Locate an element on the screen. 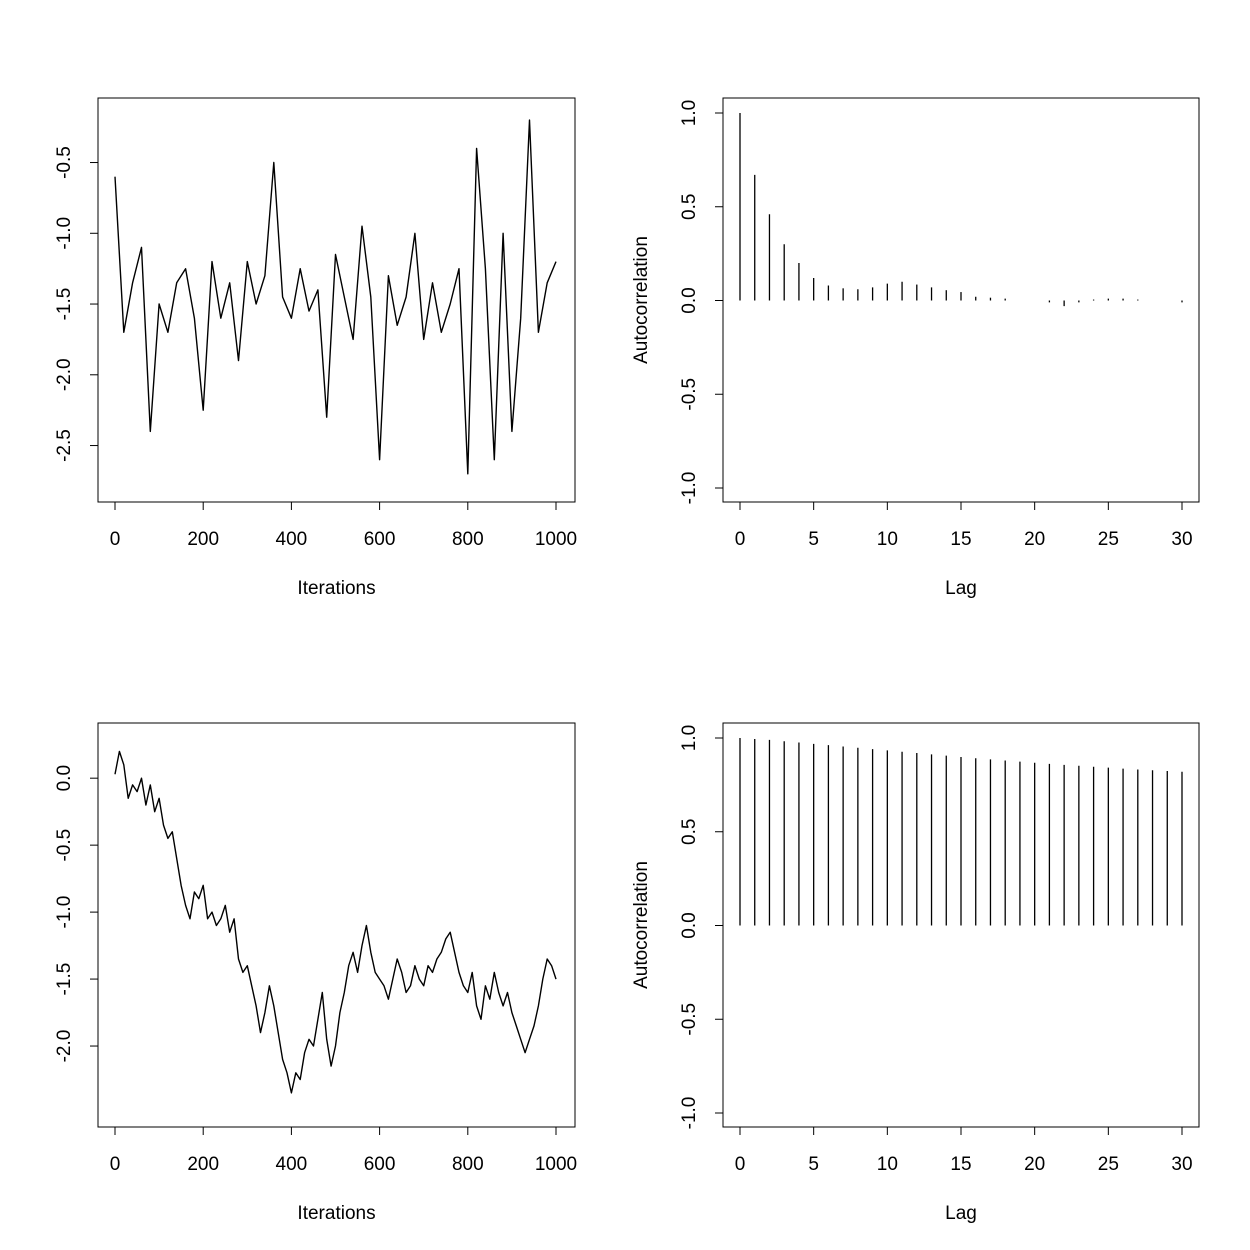 This screenshot has width=1250, height=1250. chart-3-x-label: Iterations is located at coordinates (336, 1213).